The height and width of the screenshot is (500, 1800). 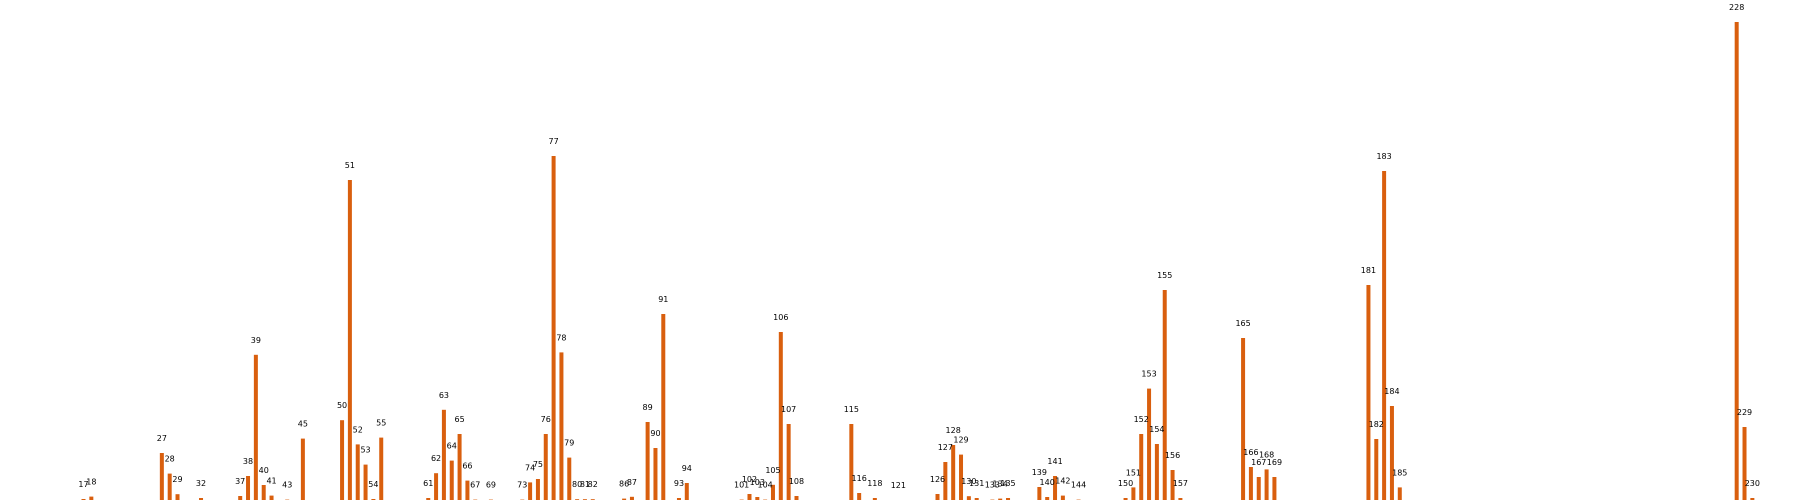 I want to click on bar-label-184: 184, so click(x=1391, y=391).